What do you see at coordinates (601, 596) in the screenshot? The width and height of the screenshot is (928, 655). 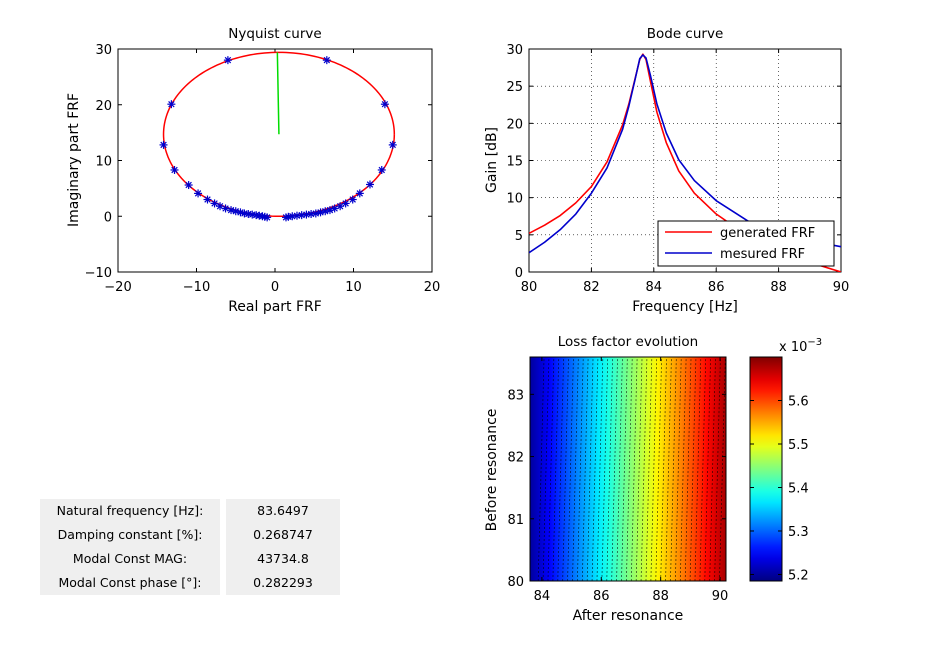 I see `loss-xtick-label: 86` at bounding box center [601, 596].